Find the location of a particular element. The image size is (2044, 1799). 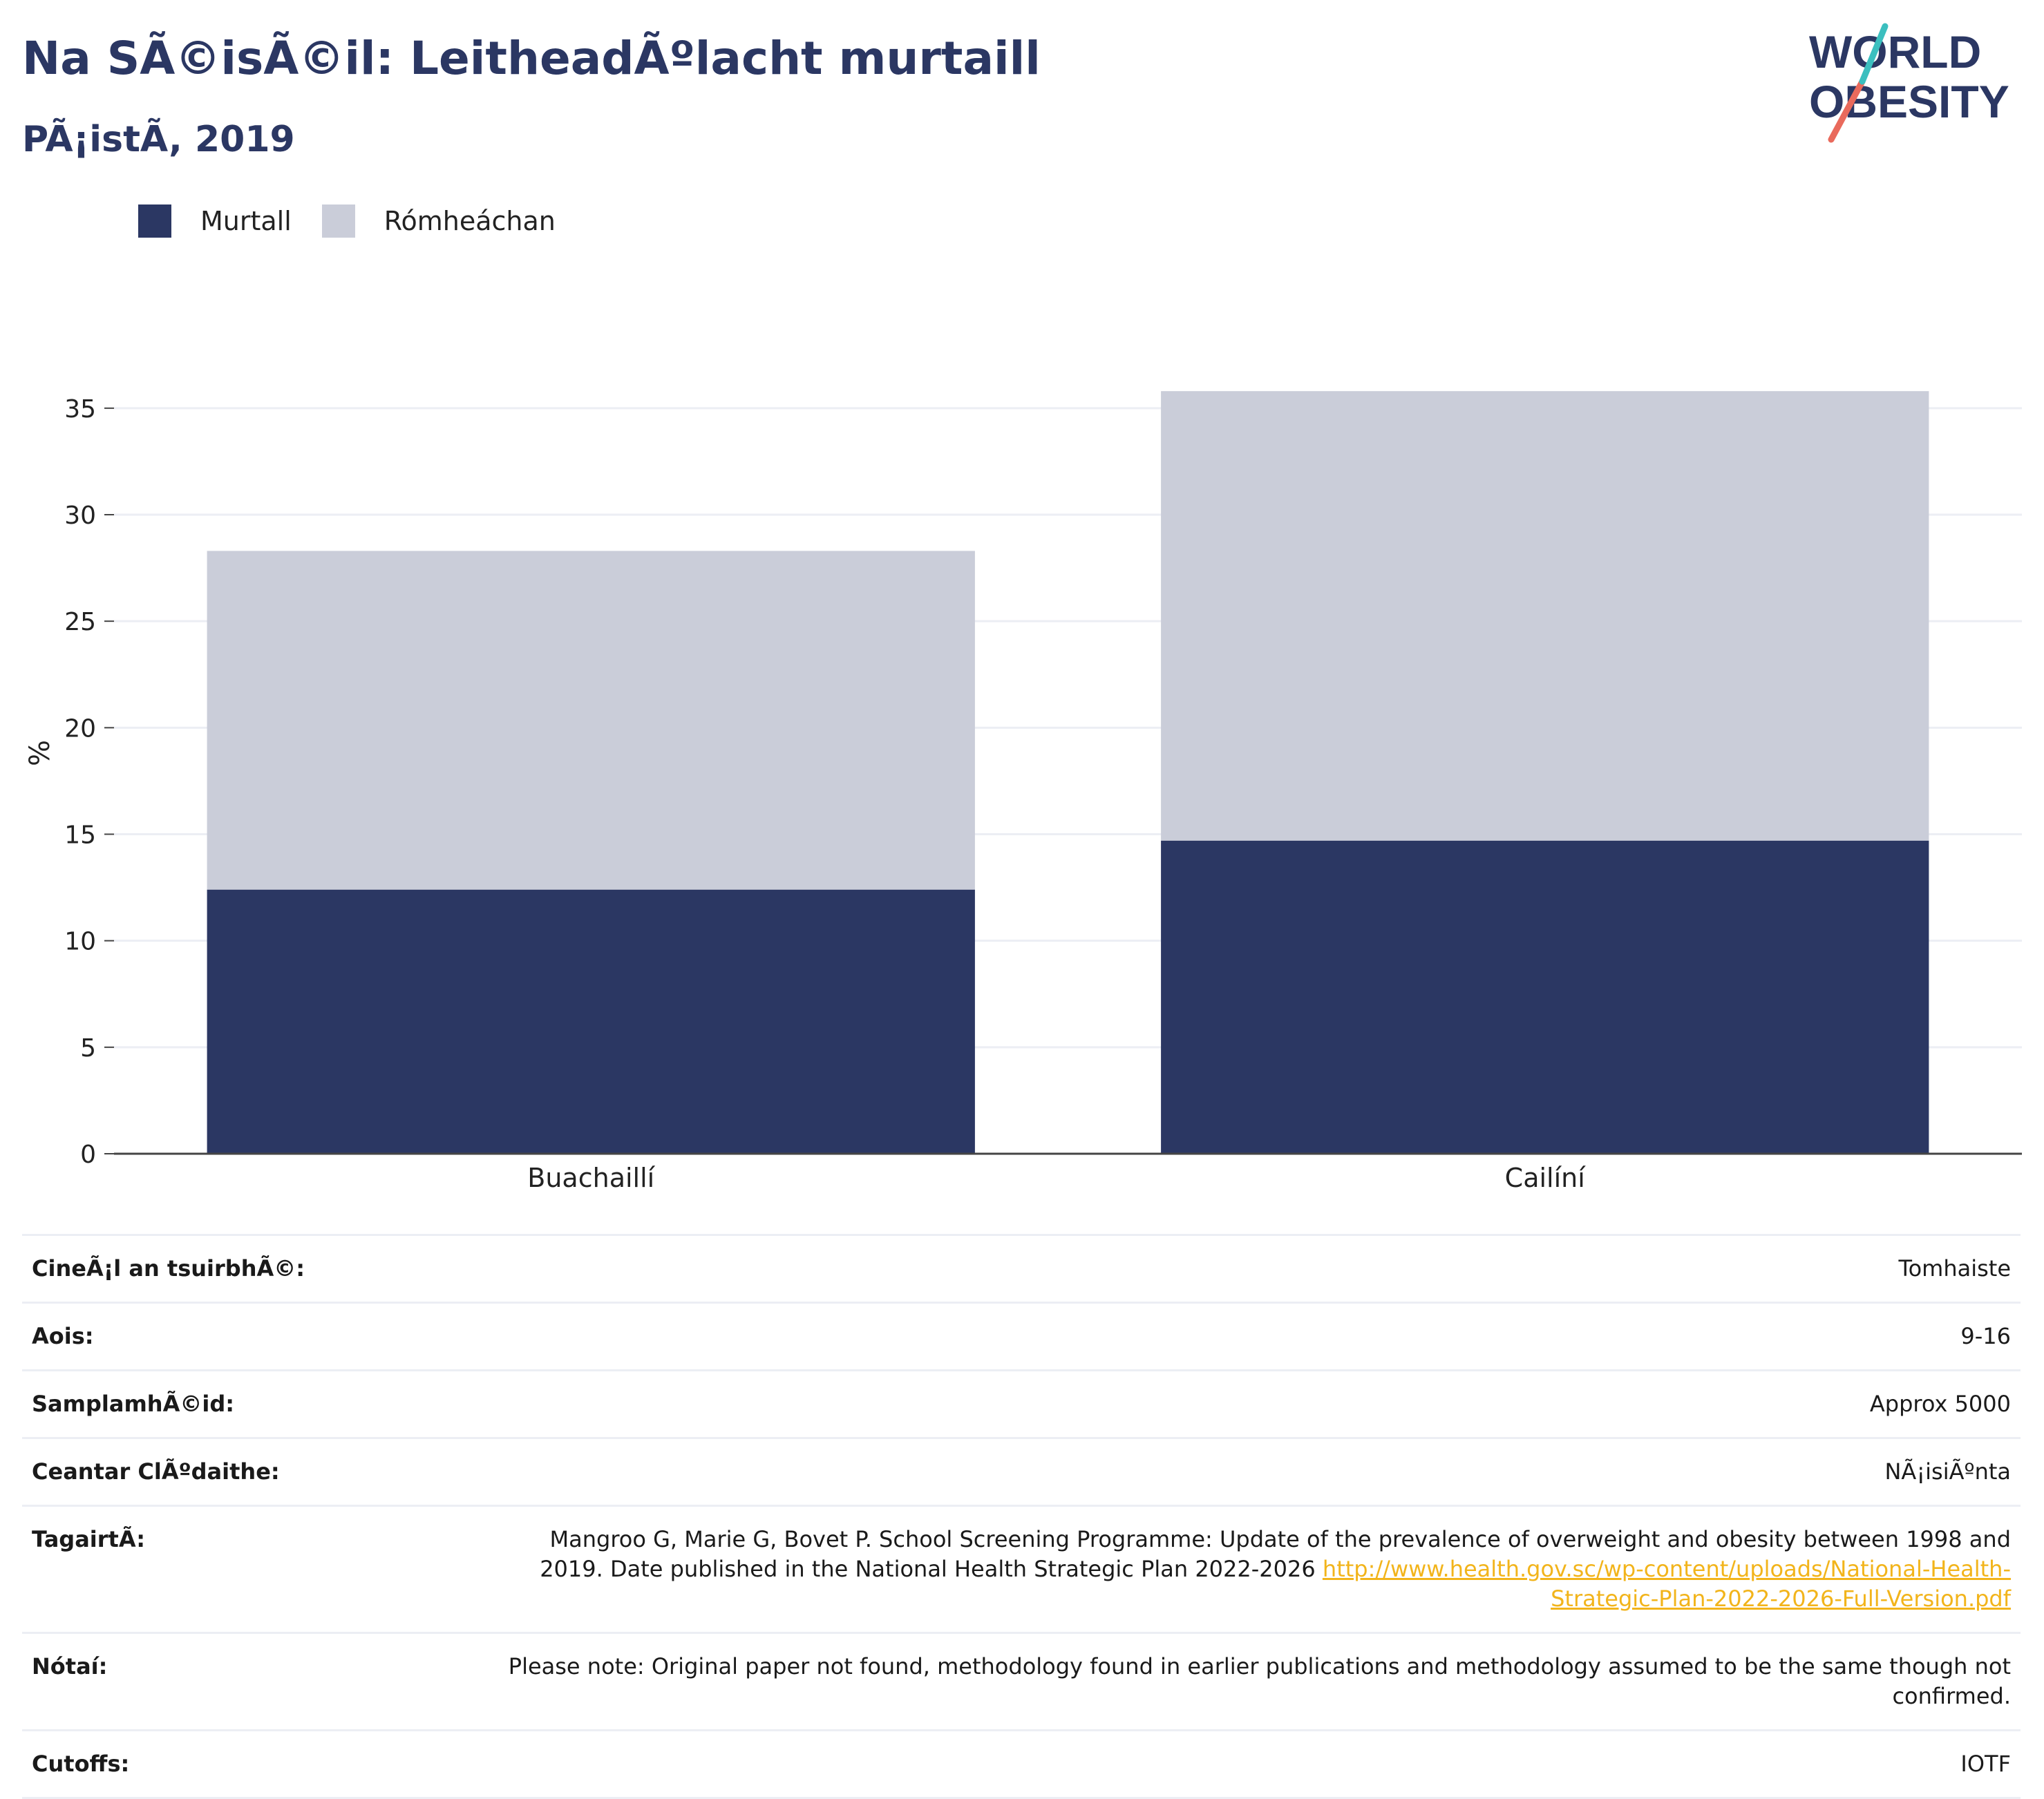

y-tick-label: 30 is located at coordinates (80, 516).